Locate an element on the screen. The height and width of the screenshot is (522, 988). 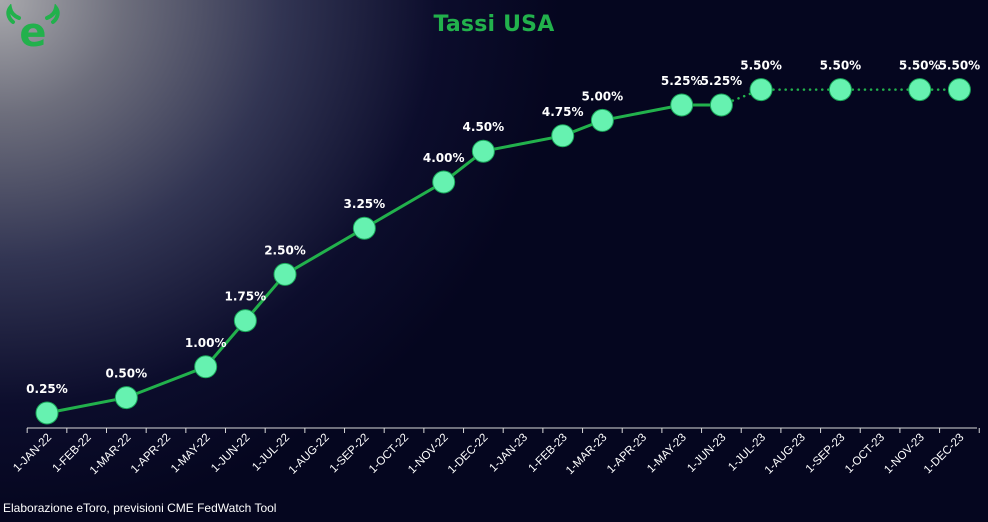
x-tick-label: 1-MAY-22 is located at coordinates (191, 454).